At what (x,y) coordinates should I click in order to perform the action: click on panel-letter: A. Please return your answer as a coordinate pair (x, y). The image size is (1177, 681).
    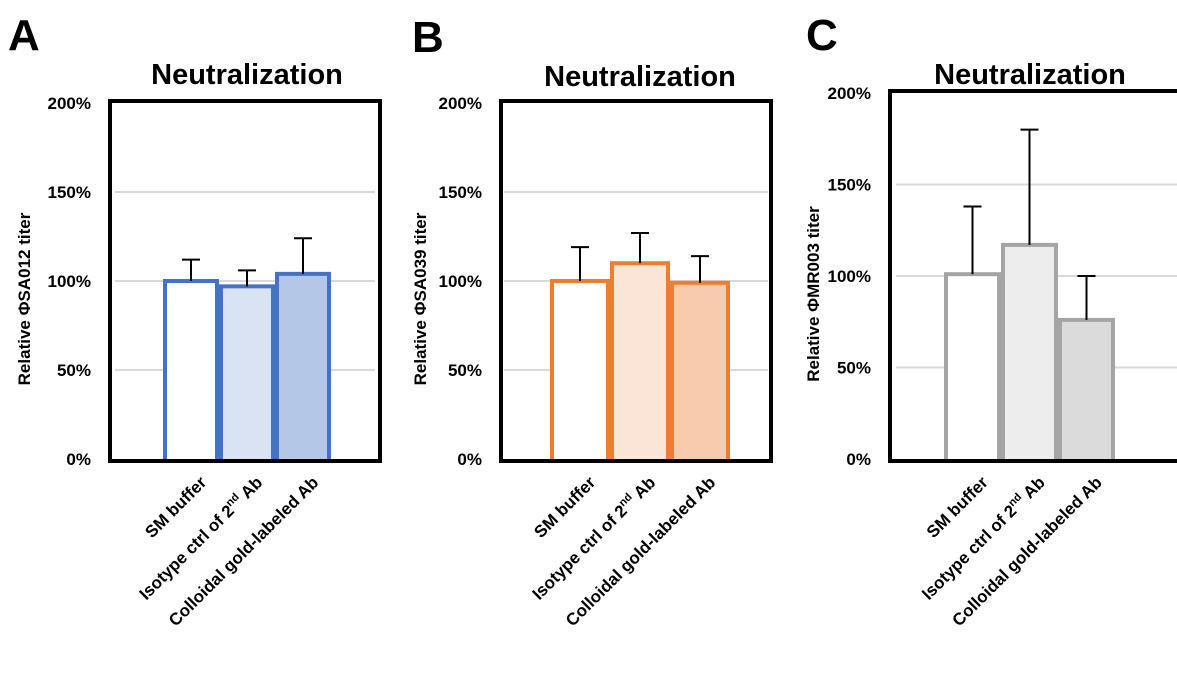
    Looking at the image, I should click on (24, 35).